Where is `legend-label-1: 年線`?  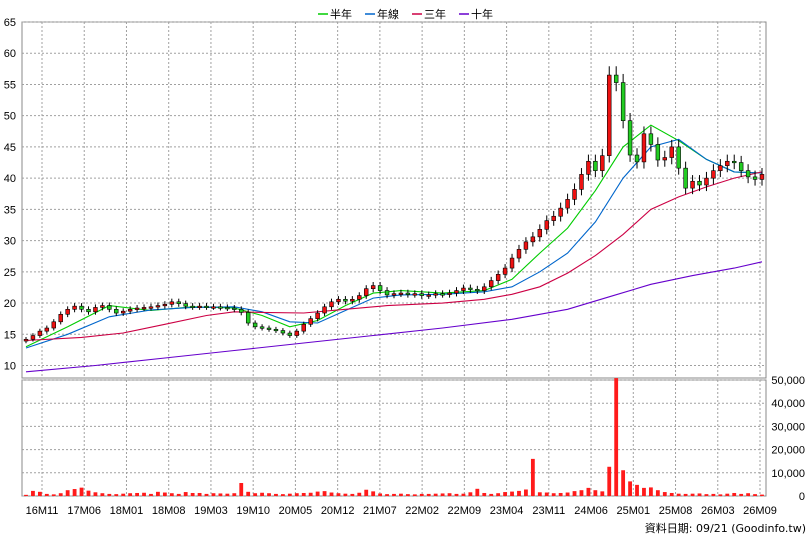 legend-label-1: 年線 is located at coordinates (388, 14).